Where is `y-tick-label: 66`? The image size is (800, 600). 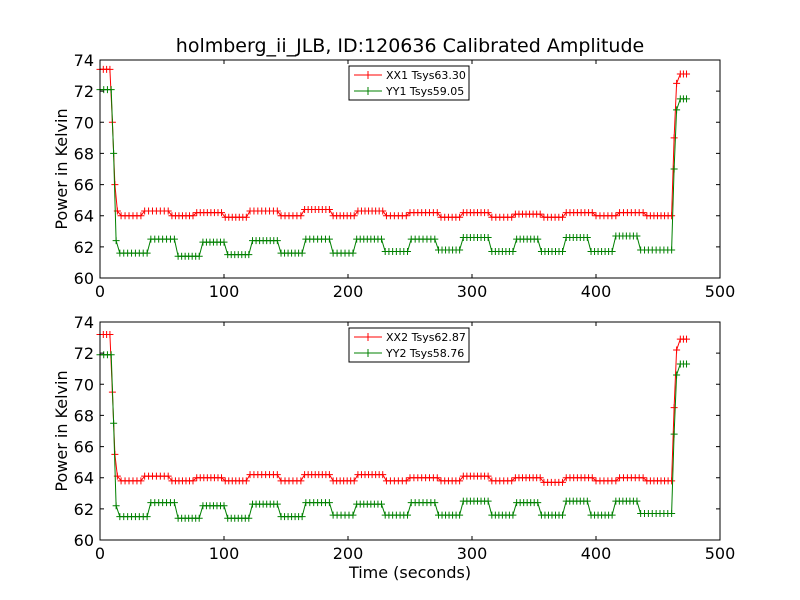 y-tick-label: 66 is located at coordinates (84, 447).